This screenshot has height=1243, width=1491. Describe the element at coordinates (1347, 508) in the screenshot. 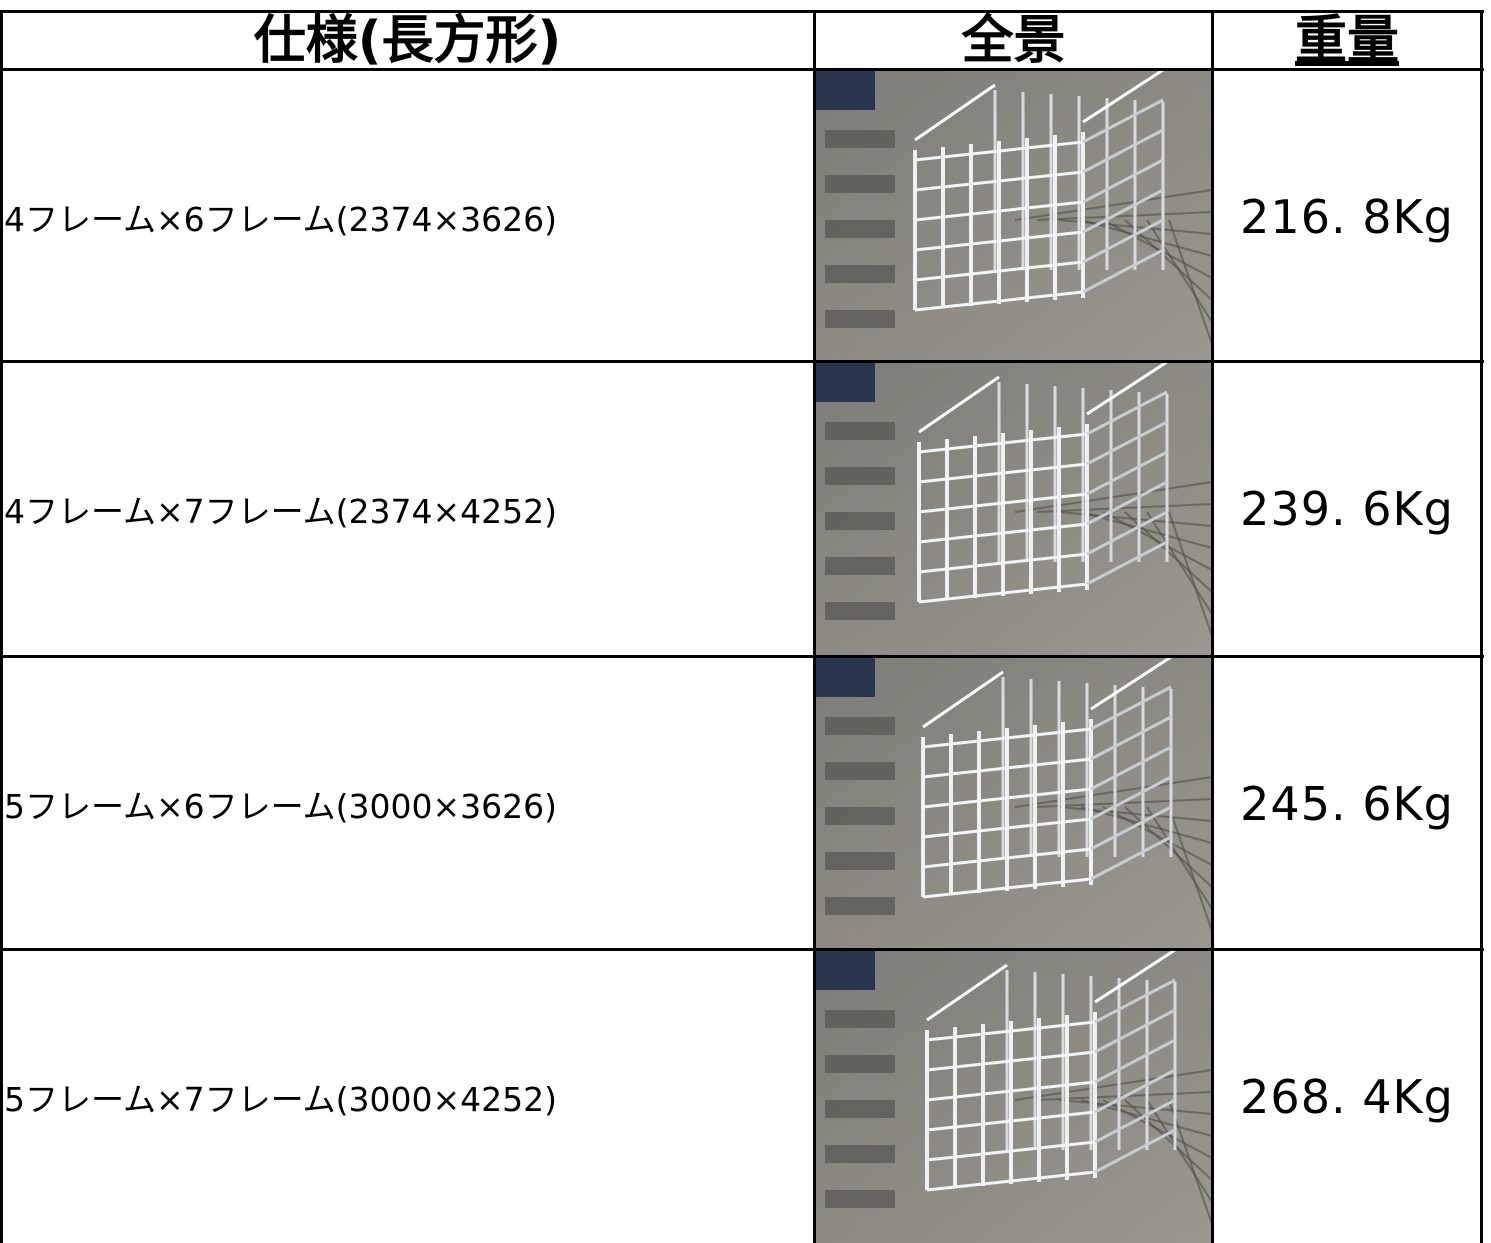

I see `weight-cell: 239. 6Kg` at that location.